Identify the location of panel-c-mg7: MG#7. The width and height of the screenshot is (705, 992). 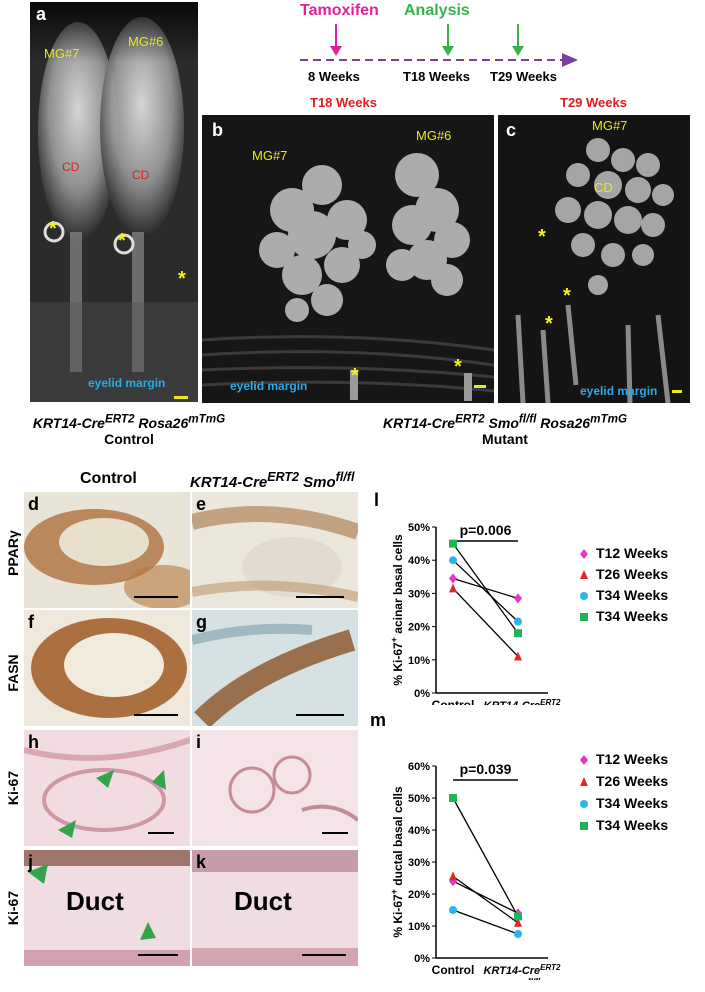
(610, 125).